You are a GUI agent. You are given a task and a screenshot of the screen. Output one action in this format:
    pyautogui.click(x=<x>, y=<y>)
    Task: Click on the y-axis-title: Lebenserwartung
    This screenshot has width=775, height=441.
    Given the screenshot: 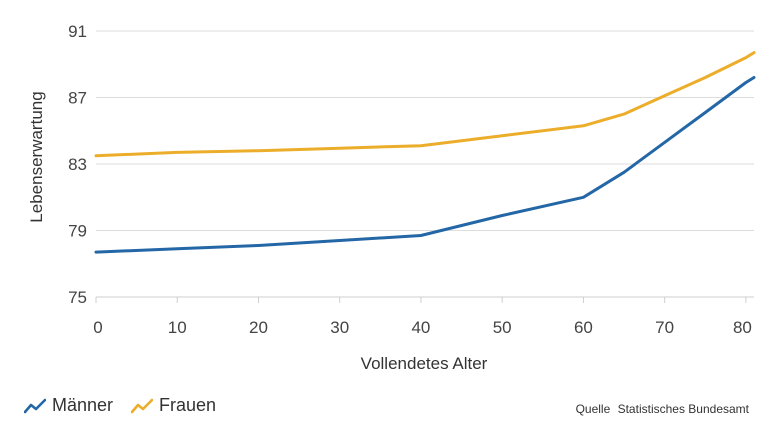 What is the action you would take?
    pyautogui.click(x=36, y=156)
    